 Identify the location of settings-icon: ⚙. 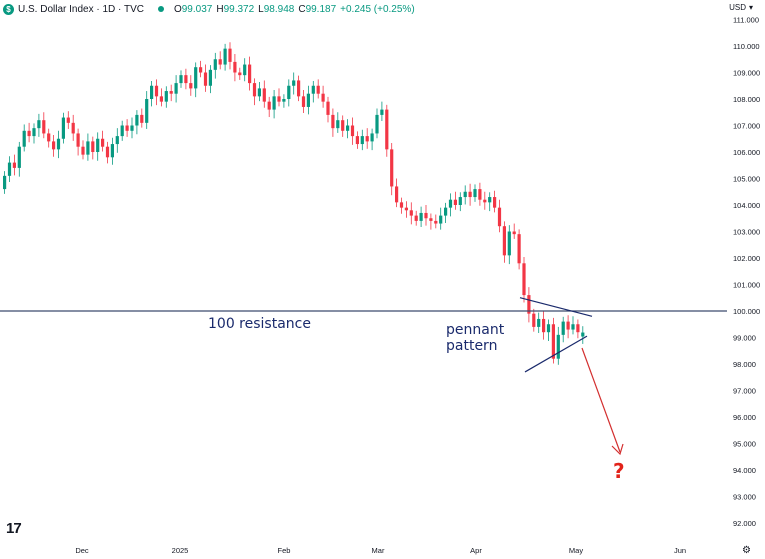
(746, 550).